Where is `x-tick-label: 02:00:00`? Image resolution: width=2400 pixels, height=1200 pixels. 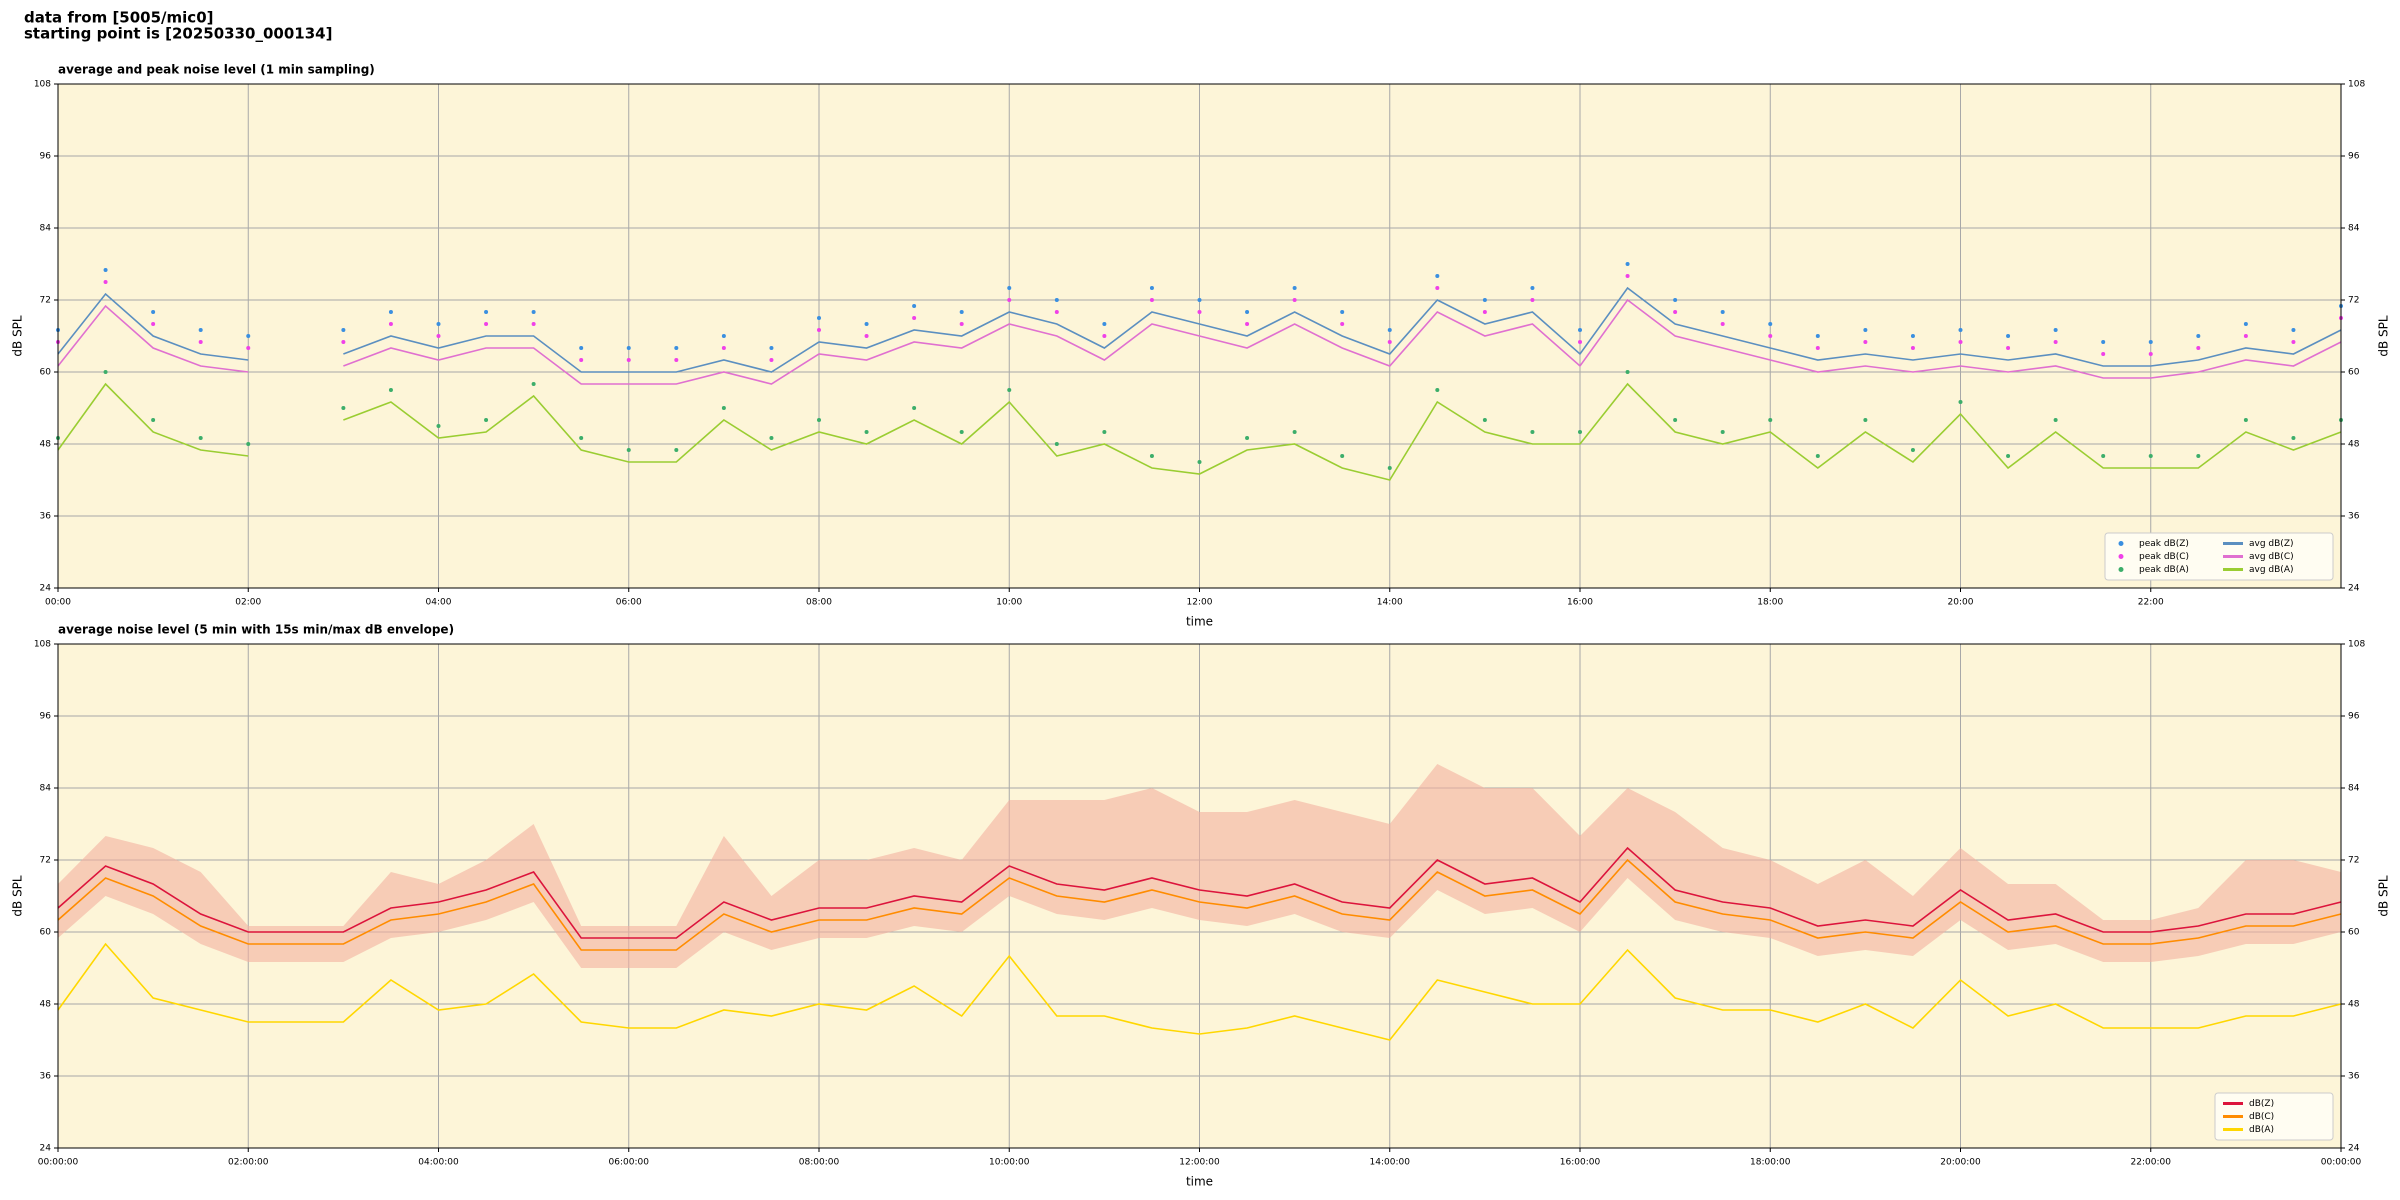
x-tick-label: 02:00:00 is located at coordinates (248, 1163).